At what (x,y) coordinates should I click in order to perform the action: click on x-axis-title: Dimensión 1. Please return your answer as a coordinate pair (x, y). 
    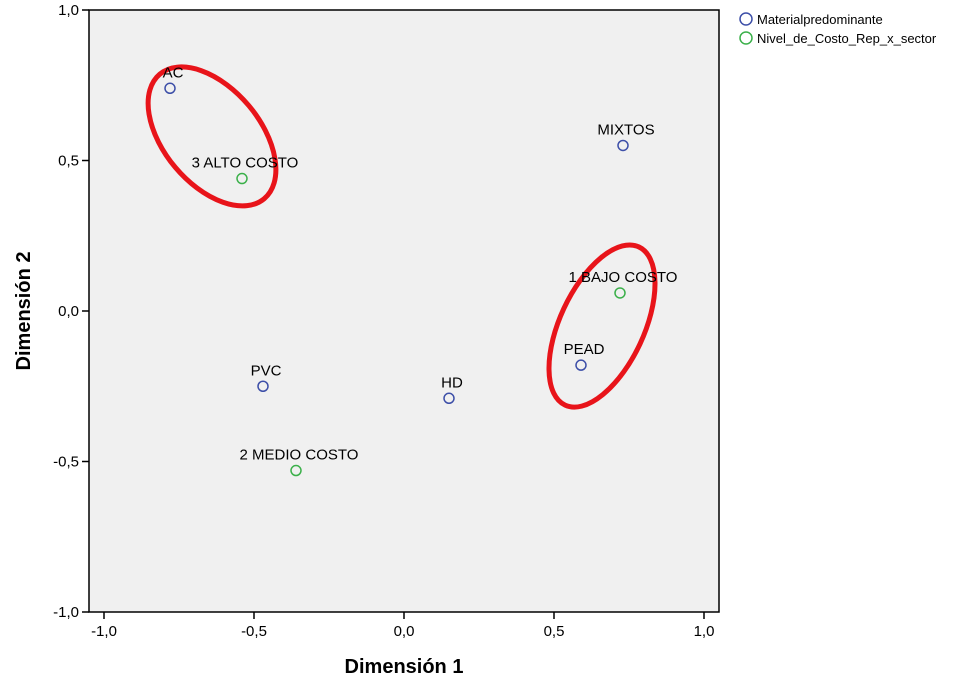
    Looking at the image, I should click on (404, 667).